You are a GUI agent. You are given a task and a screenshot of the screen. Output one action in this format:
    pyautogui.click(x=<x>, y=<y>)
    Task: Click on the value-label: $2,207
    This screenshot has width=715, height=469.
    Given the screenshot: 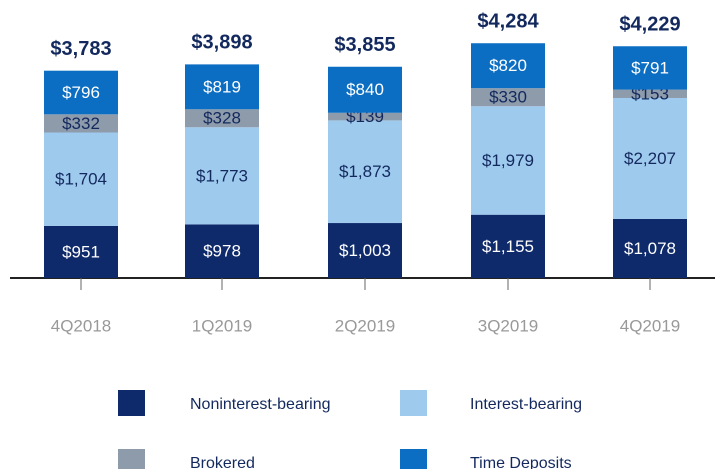 What is the action you would take?
    pyautogui.click(x=650, y=158)
    